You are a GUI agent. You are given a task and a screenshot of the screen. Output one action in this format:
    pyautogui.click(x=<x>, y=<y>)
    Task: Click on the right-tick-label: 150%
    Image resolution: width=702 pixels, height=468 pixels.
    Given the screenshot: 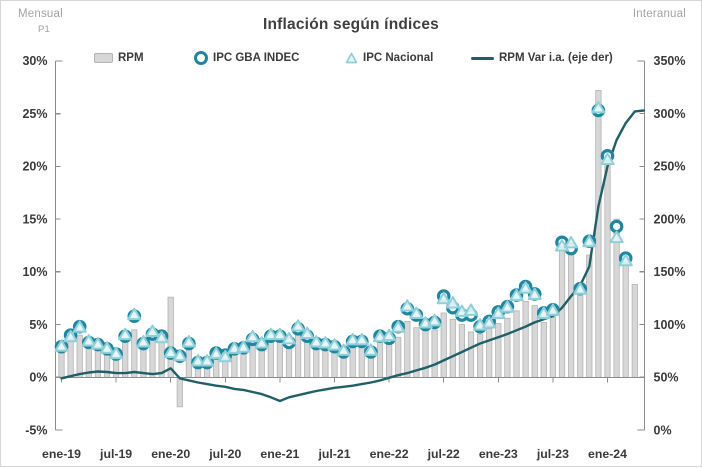 What is the action you would take?
    pyautogui.click(x=670, y=272)
    